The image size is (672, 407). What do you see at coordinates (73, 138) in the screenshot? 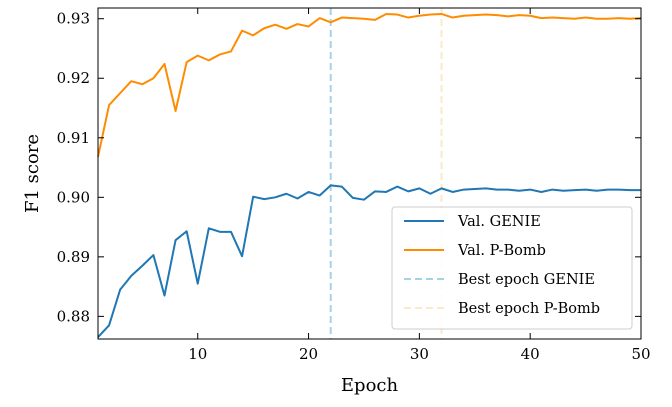
I see `y-tick-label: 0.91` at bounding box center [73, 138].